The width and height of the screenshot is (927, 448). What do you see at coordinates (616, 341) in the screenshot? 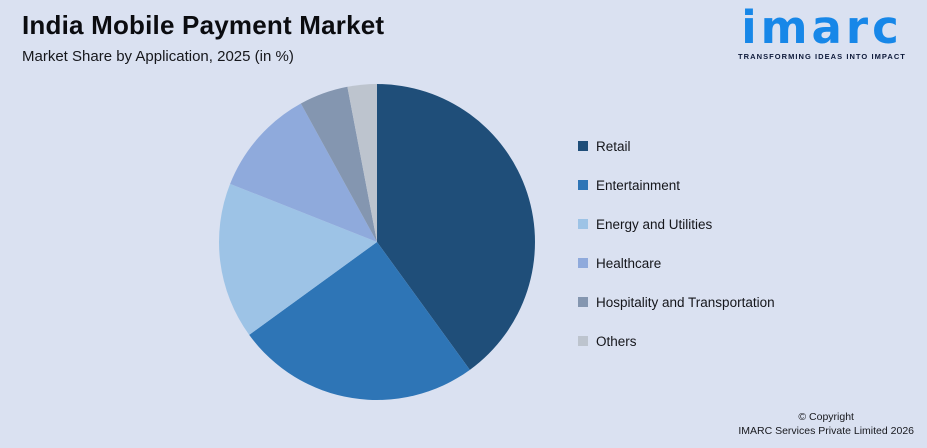
I see `legend-label: Others` at bounding box center [616, 341].